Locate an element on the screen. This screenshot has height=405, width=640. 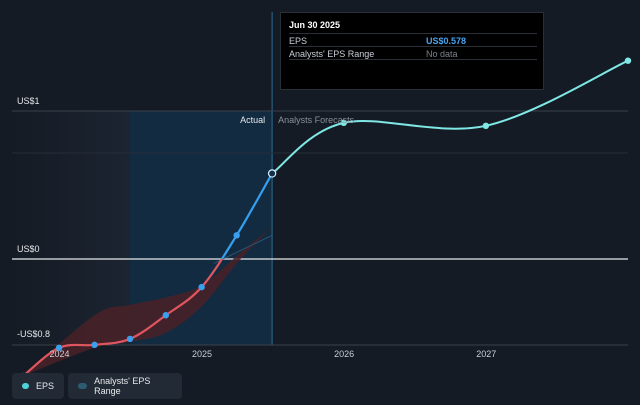
legend-eps-button: EPS is located at coordinates (38, 386).